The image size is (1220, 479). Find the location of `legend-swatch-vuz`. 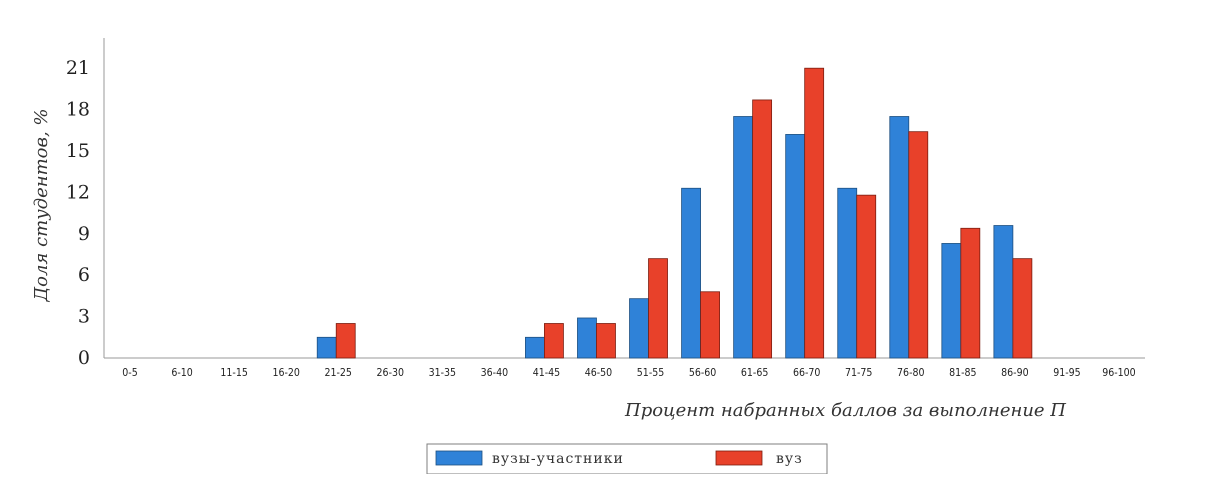

legend-swatch-vuz is located at coordinates (739, 458).